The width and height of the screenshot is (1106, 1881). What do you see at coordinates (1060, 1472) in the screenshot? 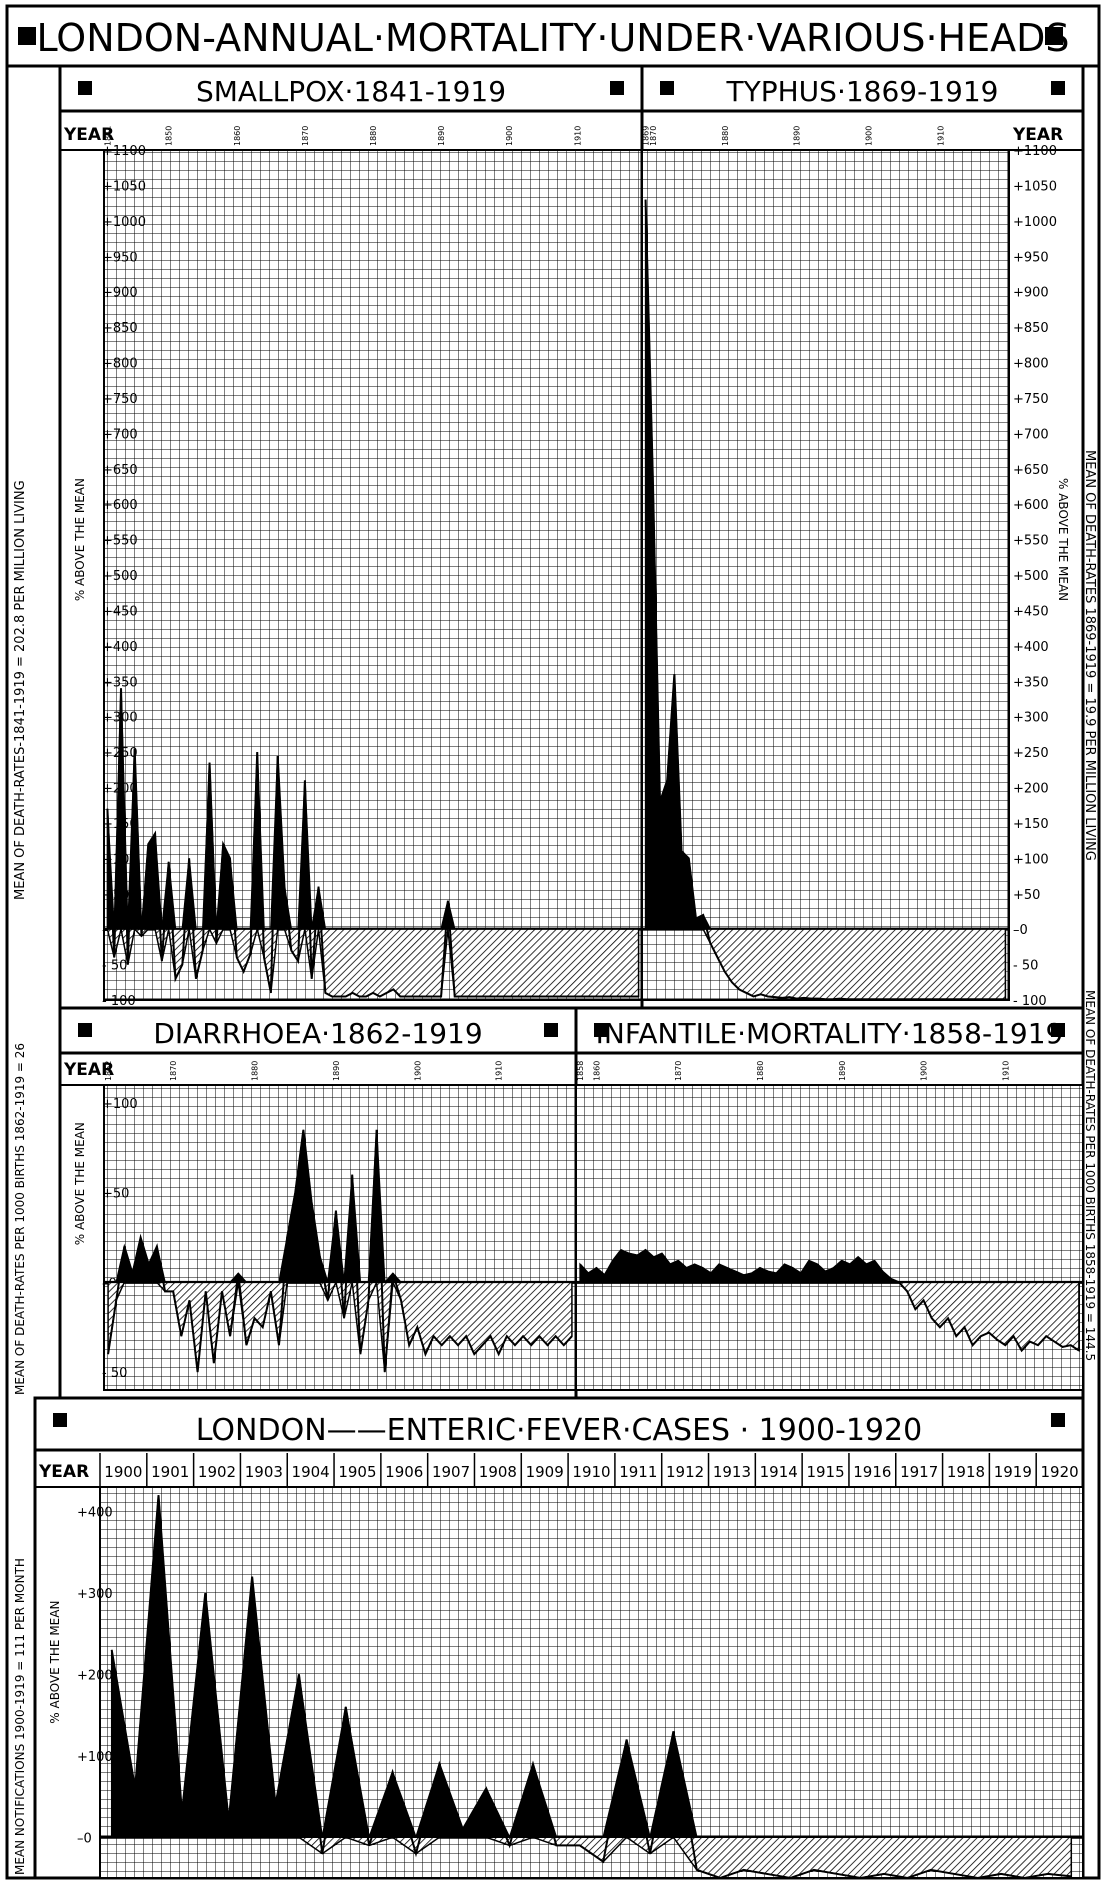
I see `x-tick-label: 1920` at bounding box center [1060, 1472].